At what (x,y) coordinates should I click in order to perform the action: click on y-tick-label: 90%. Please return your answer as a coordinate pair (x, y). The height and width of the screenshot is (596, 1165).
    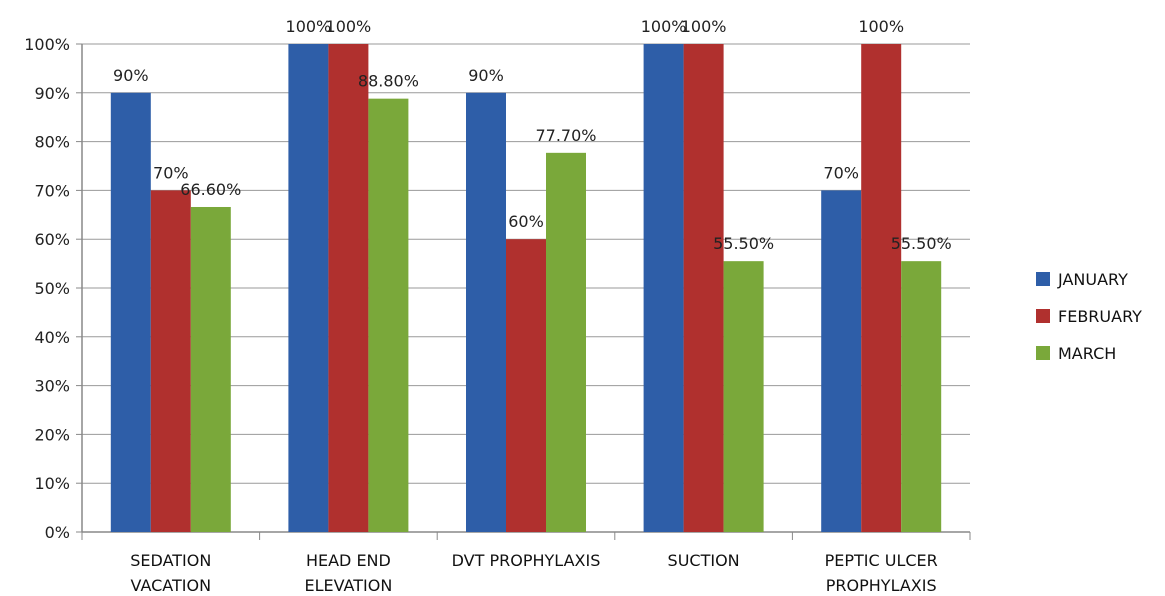
    Looking at the image, I should click on (52, 93).